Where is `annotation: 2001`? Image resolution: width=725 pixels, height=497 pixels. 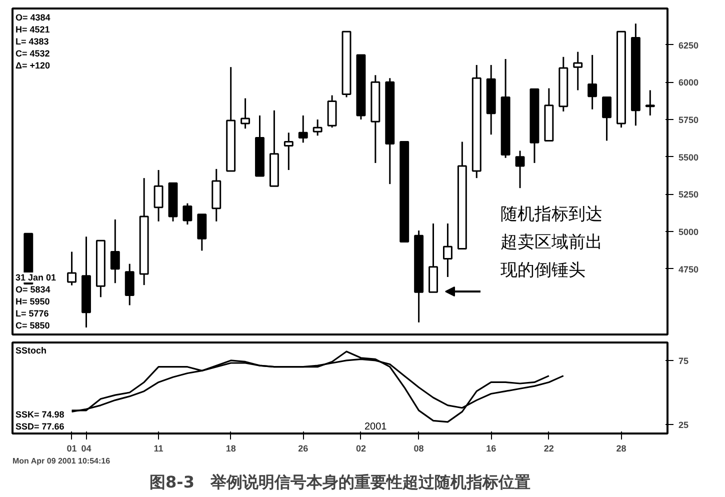
annotation: 2001 is located at coordinates (376, 427).